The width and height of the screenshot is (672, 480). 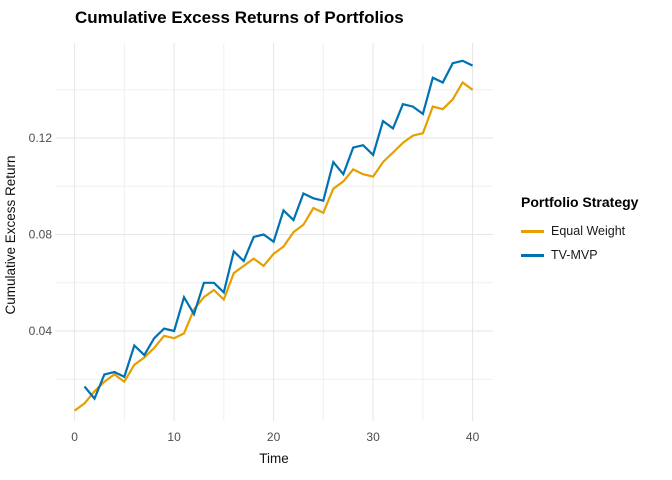 What do you see at coordinates (274, 437) in the screenshot?
I see `x-tick-label: 20` at bounding box center [274, 437].